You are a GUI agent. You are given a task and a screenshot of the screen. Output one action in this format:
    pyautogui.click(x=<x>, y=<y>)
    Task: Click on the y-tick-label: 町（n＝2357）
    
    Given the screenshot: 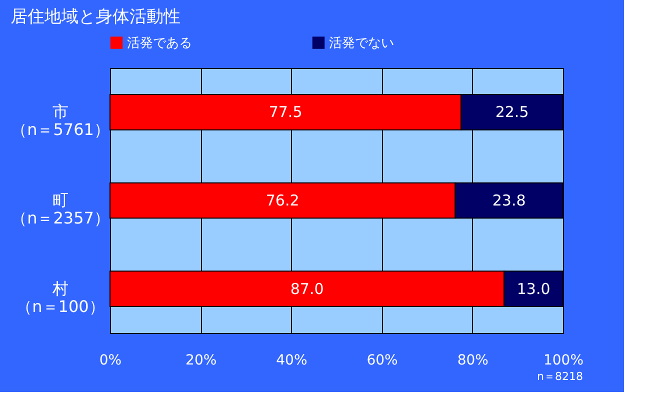 What is the action you would take?
    pyautogui.click(x=60, y=209)
    